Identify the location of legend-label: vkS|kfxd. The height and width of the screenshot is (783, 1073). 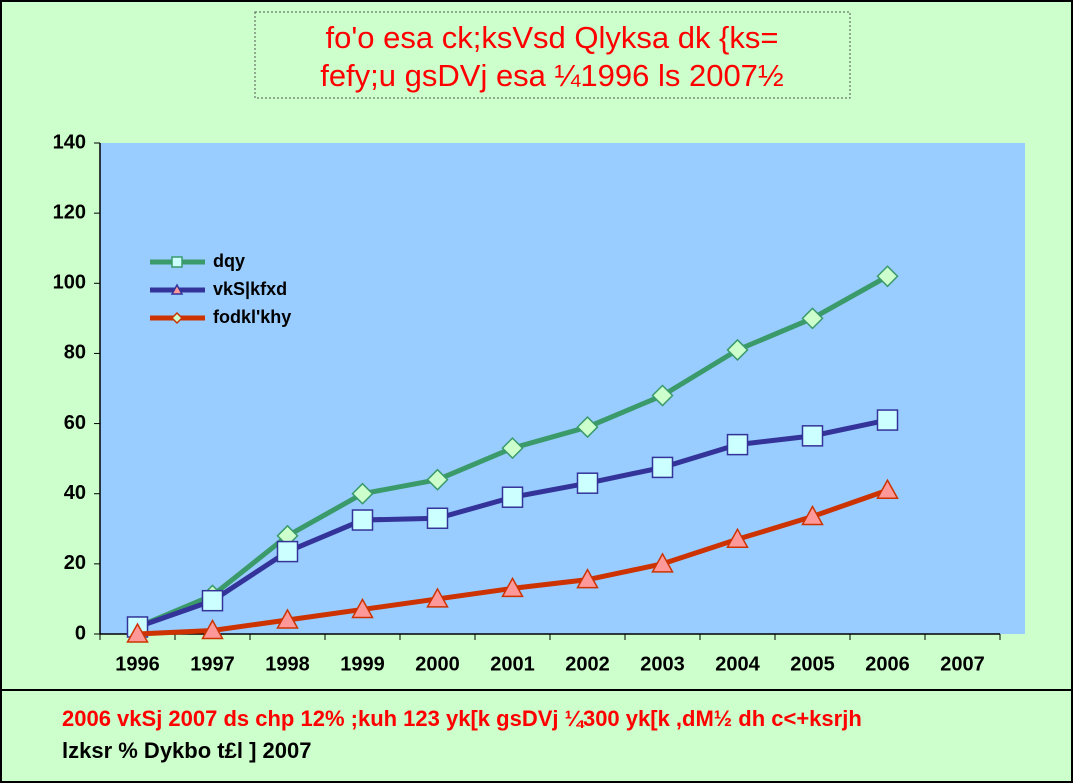
(250, 289).